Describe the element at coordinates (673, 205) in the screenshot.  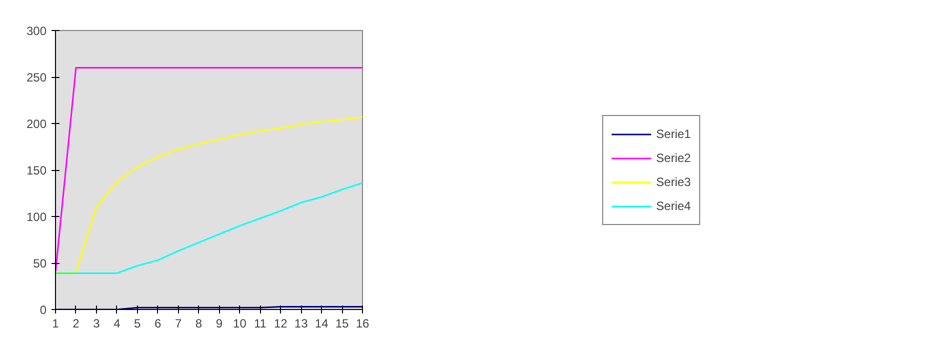
I see `legend-label: Serie4` at that location.